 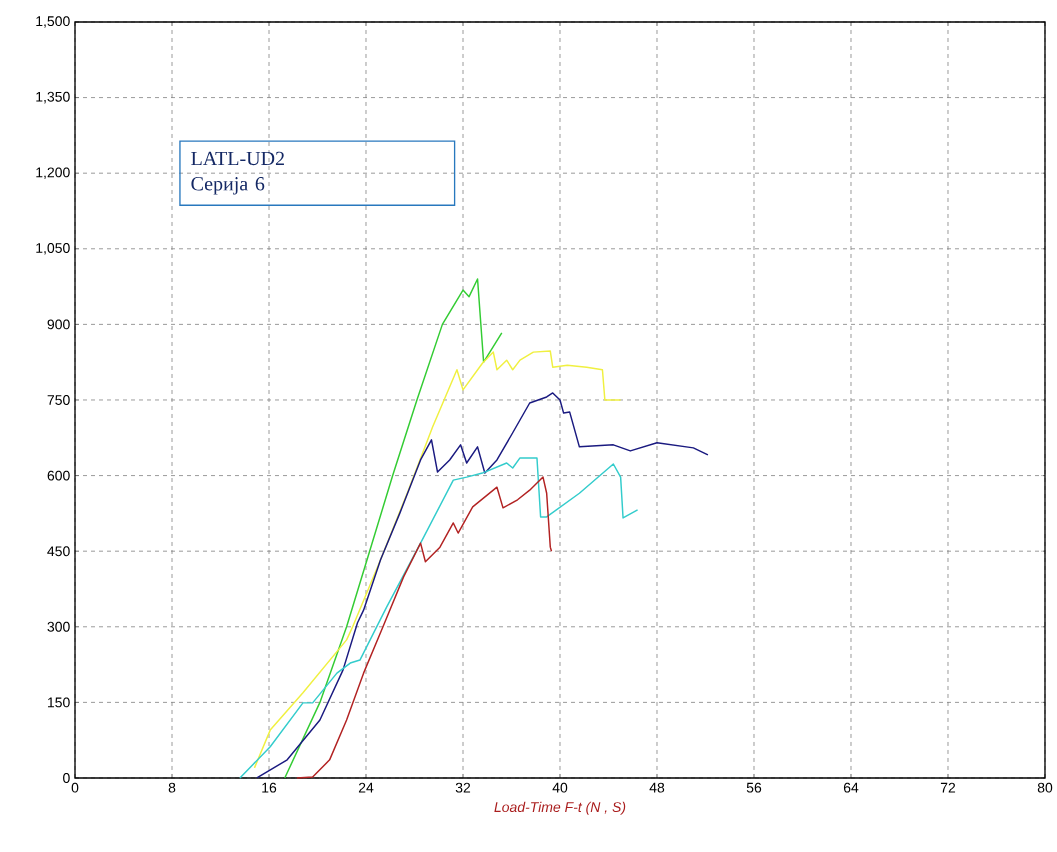 I want to click on y-tick-label: 1,050, so click(x=53, y=249).